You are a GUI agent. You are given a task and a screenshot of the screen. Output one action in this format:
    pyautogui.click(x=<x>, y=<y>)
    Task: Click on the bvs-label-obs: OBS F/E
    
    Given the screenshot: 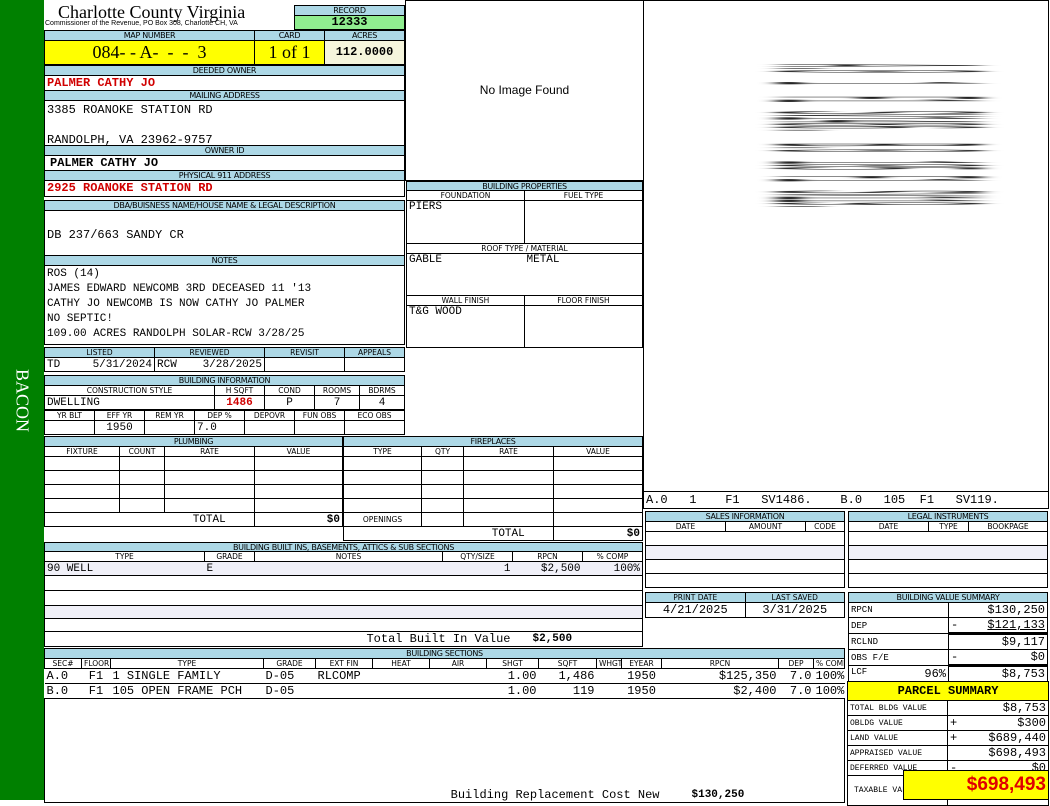 What is the action you would take?
    pyautogui.click(x=898, y=657)
    